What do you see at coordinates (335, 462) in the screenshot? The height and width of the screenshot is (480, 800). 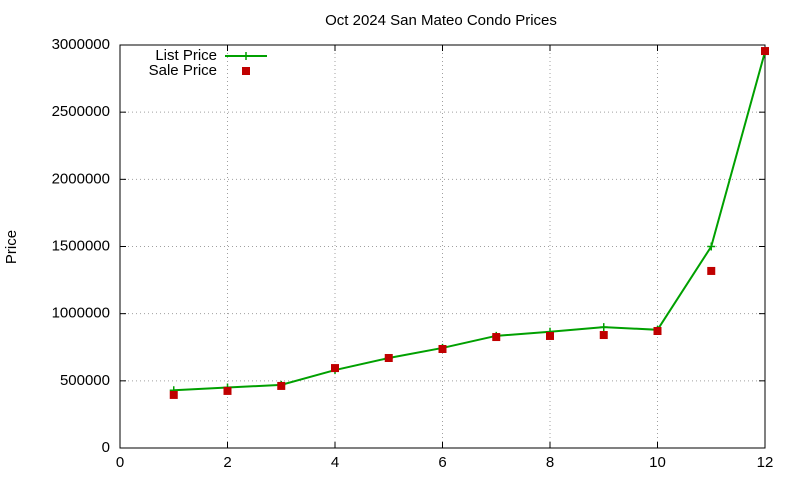 I see `x-tick-label: 4` at bounding box center [335, 462].